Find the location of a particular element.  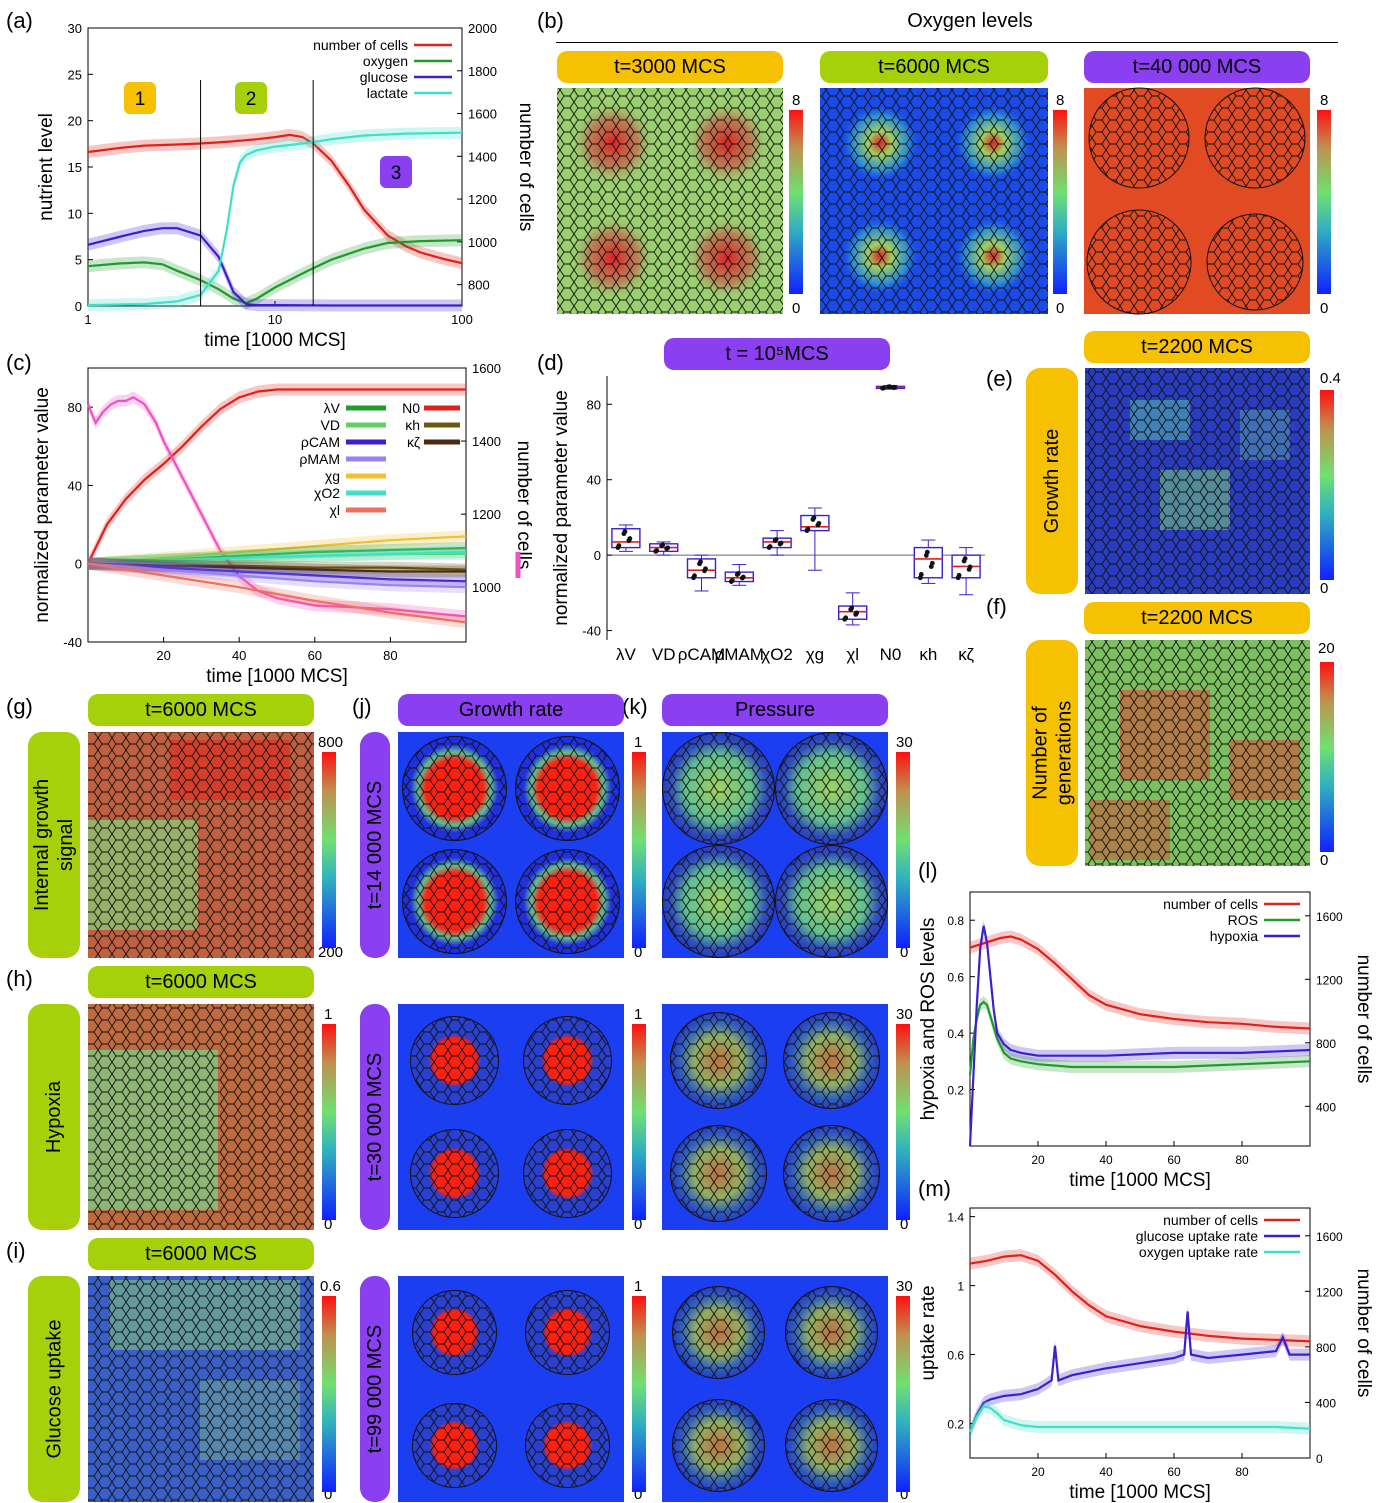

y-axis-label: nutrient level is located at coordinates (46, 167).